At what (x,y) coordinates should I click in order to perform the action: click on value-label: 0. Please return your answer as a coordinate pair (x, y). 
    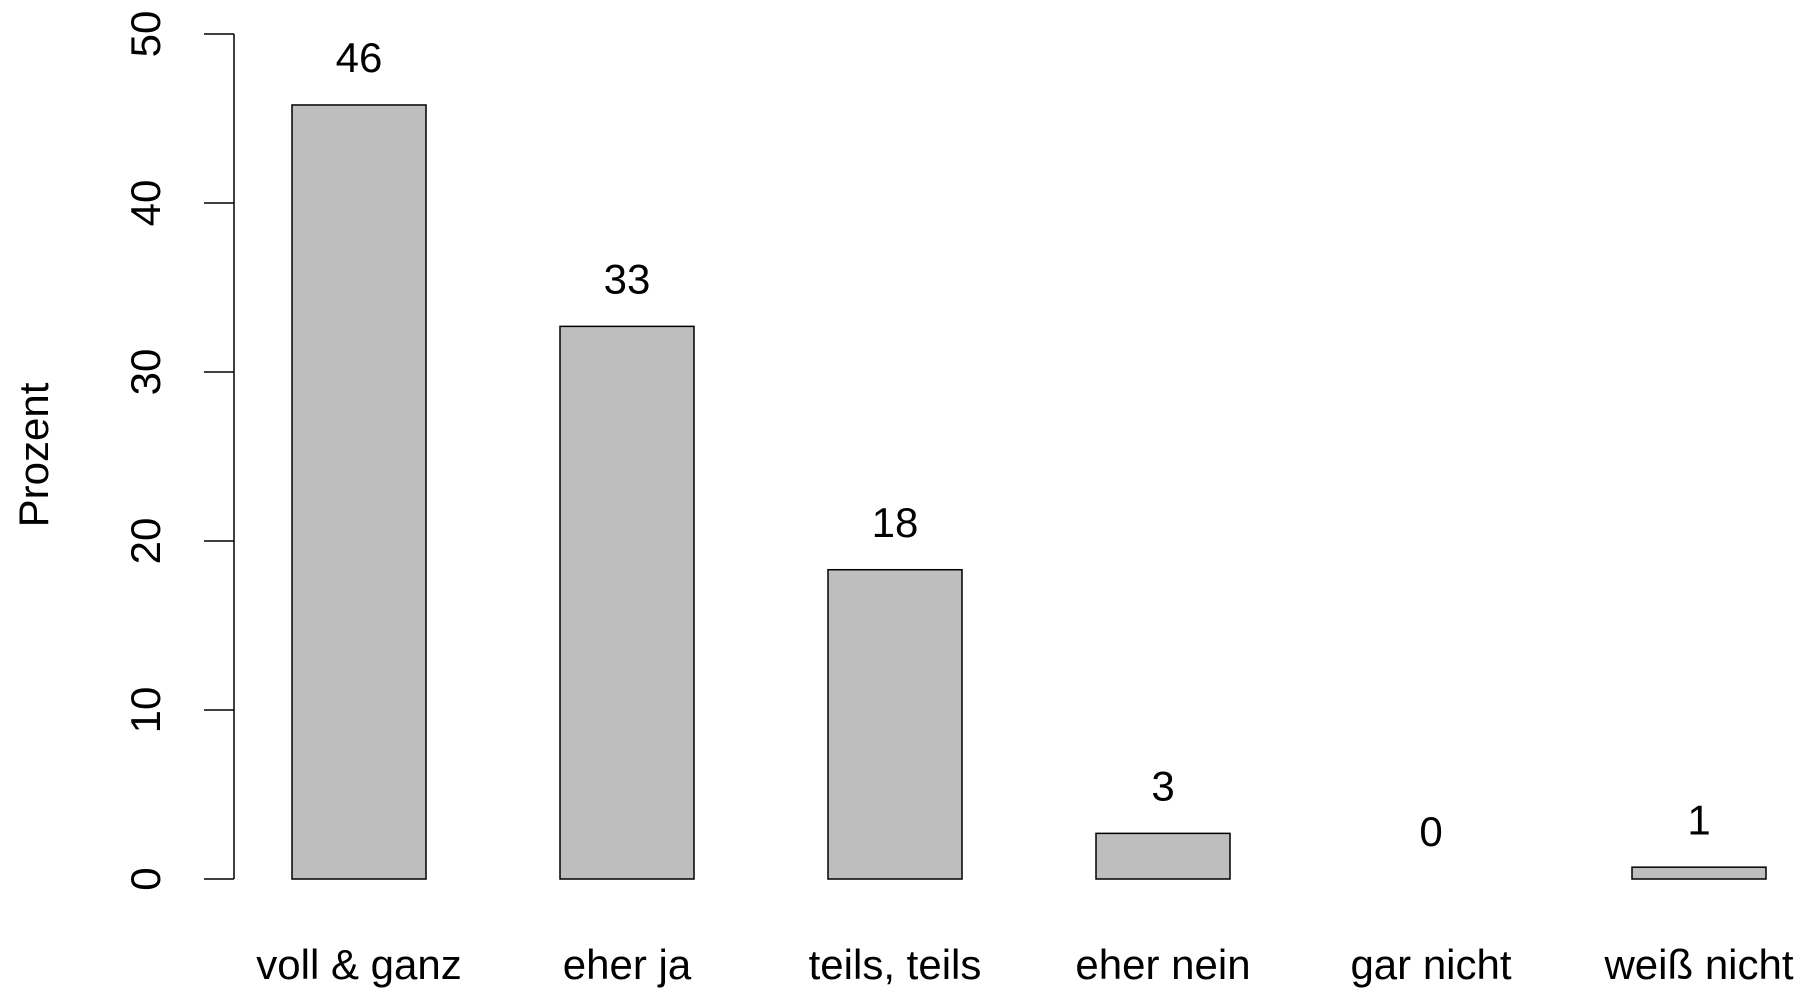
    Looking at the image, I should click on (1430, 831).